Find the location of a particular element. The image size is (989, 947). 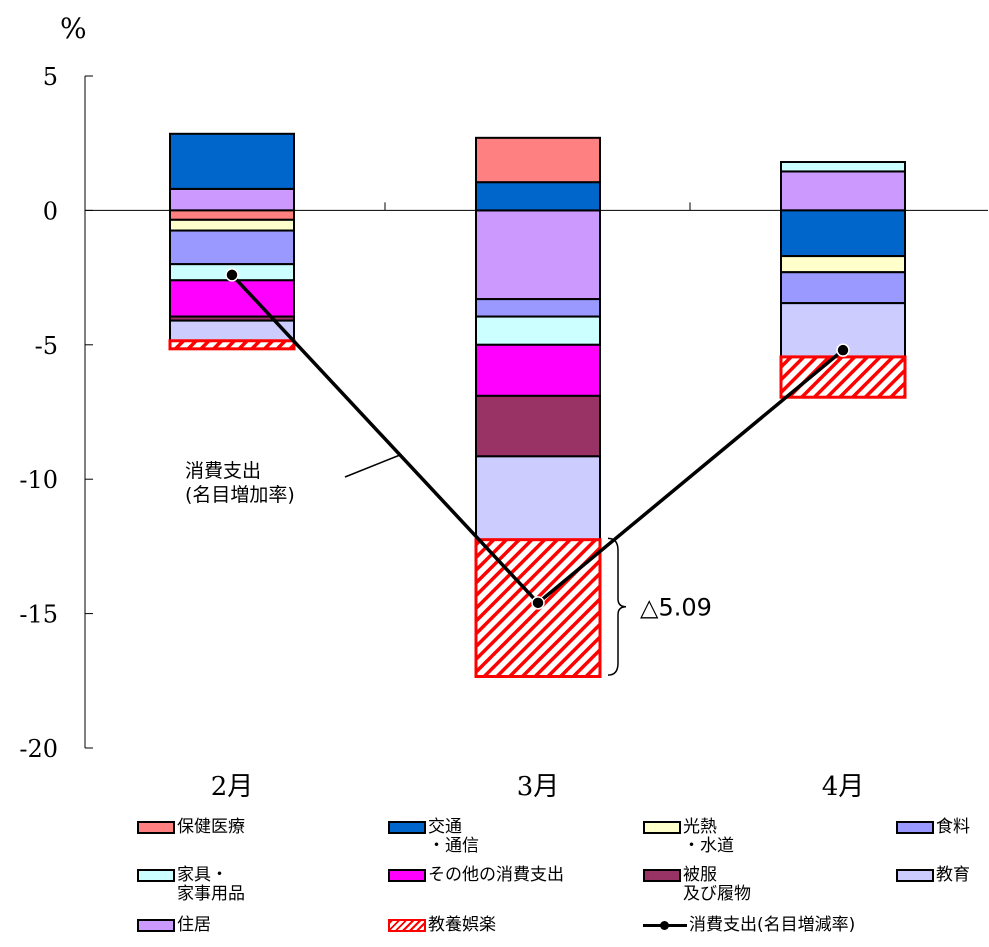

x-tick-label: 3月 is located at coordinates (538, 787).